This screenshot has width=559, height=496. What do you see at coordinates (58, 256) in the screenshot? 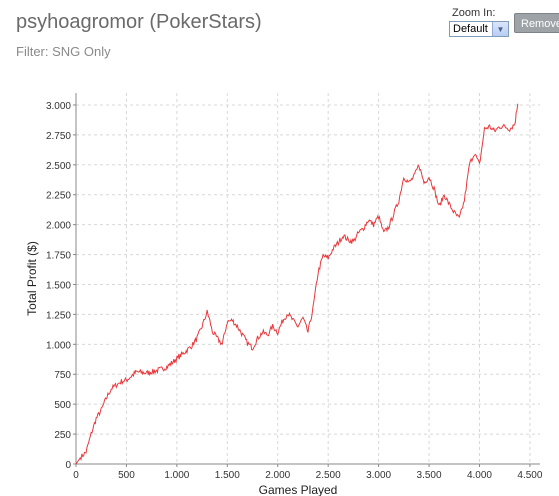
I see `y-tick-label: 1.750` at bounding box center [58, 256].